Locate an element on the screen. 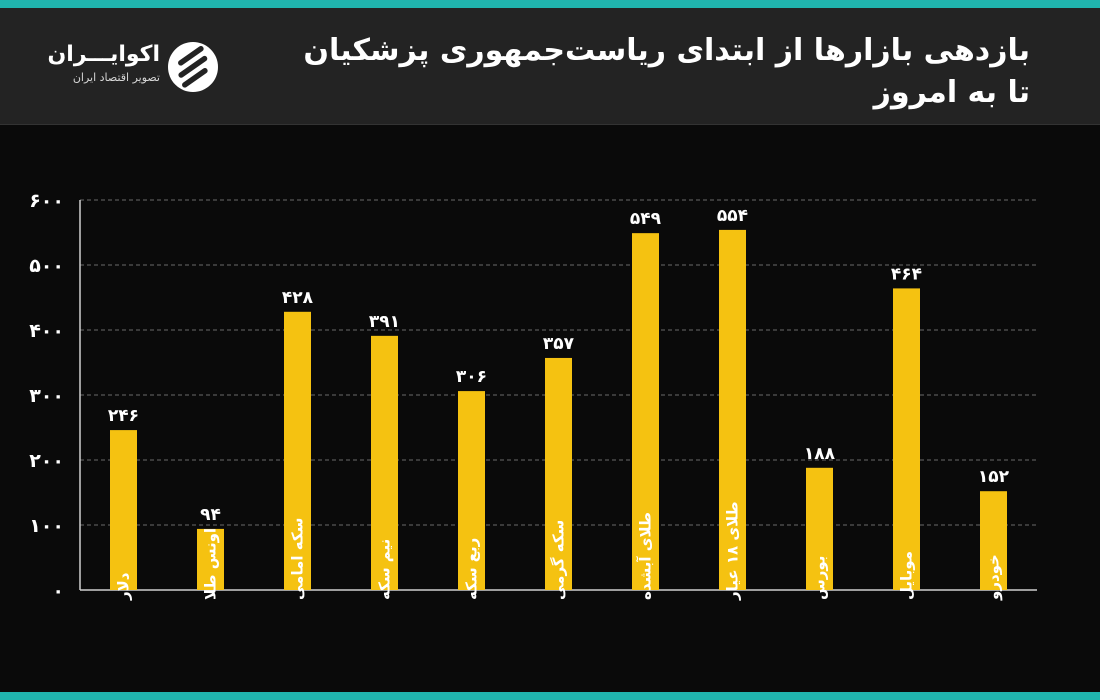 The image size is (1100, 700). x-tick-label: طلای ۱۸ عیار is located at coordinates (733, 551).